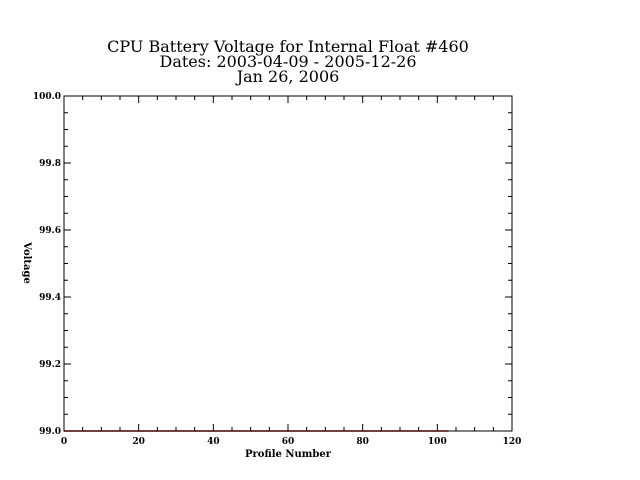  Describe the element at coordinates (50, 432) in the screenshot. I see `y-tick-label: 99.0` at that location.